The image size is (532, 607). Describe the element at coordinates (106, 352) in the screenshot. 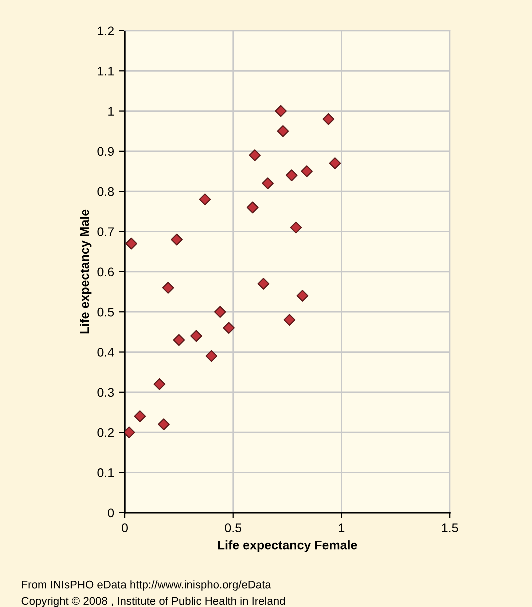

I see `y-tick-label: 0.4` at that location.